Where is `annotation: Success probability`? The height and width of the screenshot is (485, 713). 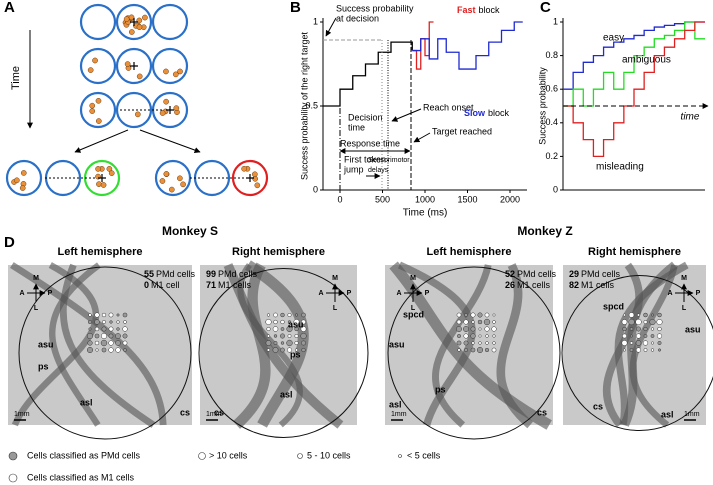
annotation: Success probability is located at coordinates (375, 8).